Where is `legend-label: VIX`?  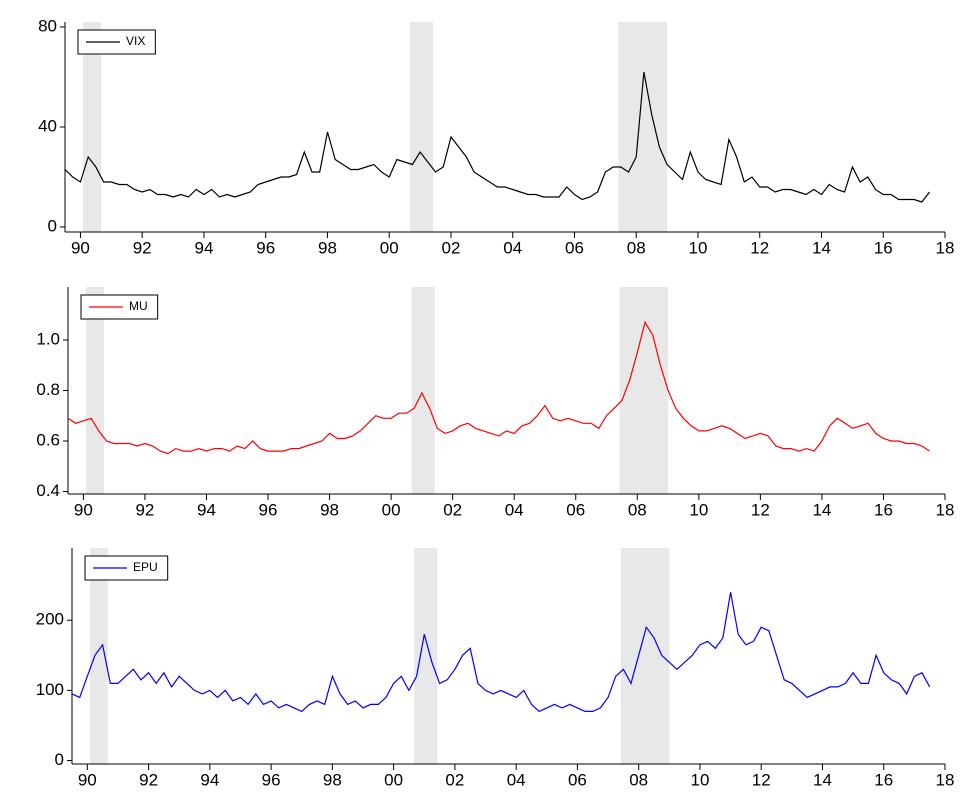
legend-label: VIX is located at coordinates (135, 41).